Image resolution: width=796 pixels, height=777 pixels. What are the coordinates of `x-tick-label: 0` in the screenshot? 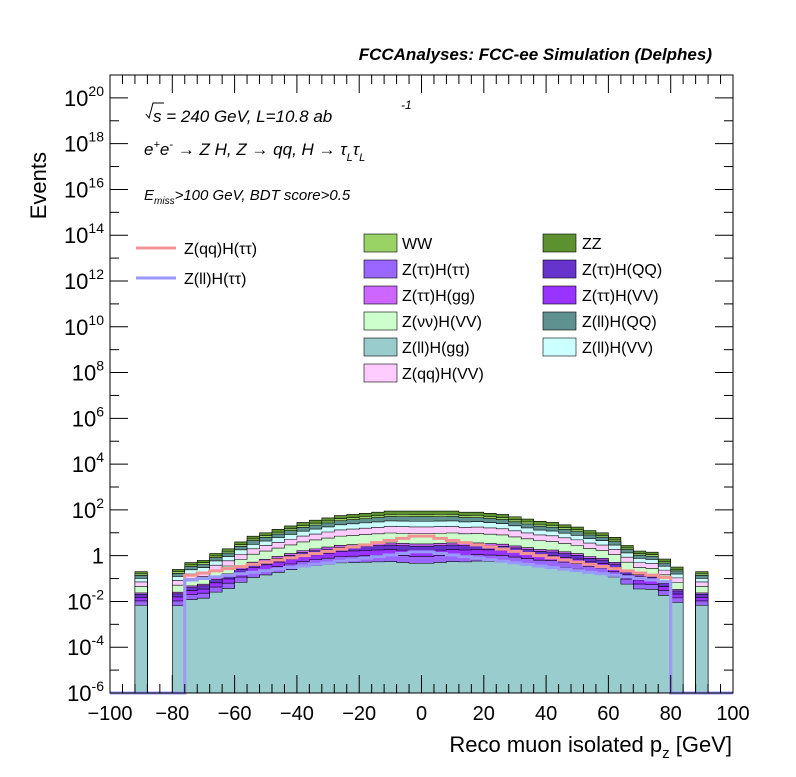 It's located at (421, 714).